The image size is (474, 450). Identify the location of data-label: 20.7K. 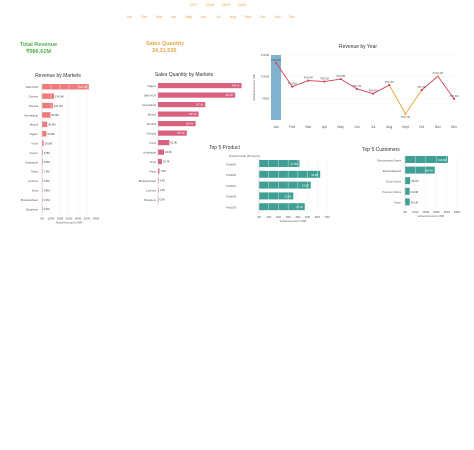
(166, 162).